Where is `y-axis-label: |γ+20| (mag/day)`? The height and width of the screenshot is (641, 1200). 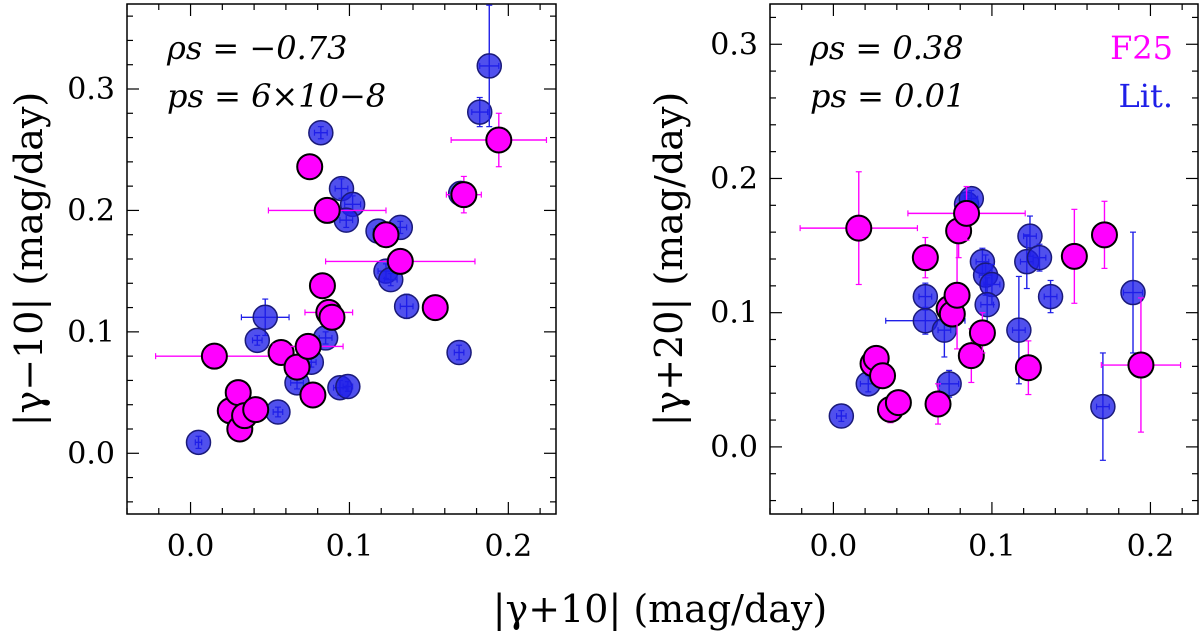
y-axis-label: |γ+20| (mag/day) is located at coordinates (669, 259).